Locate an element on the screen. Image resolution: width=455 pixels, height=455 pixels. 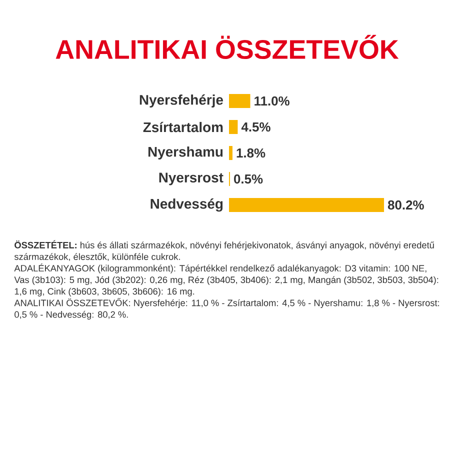
y-tick-label: Nyersrost is located at coordinates (191, 179).